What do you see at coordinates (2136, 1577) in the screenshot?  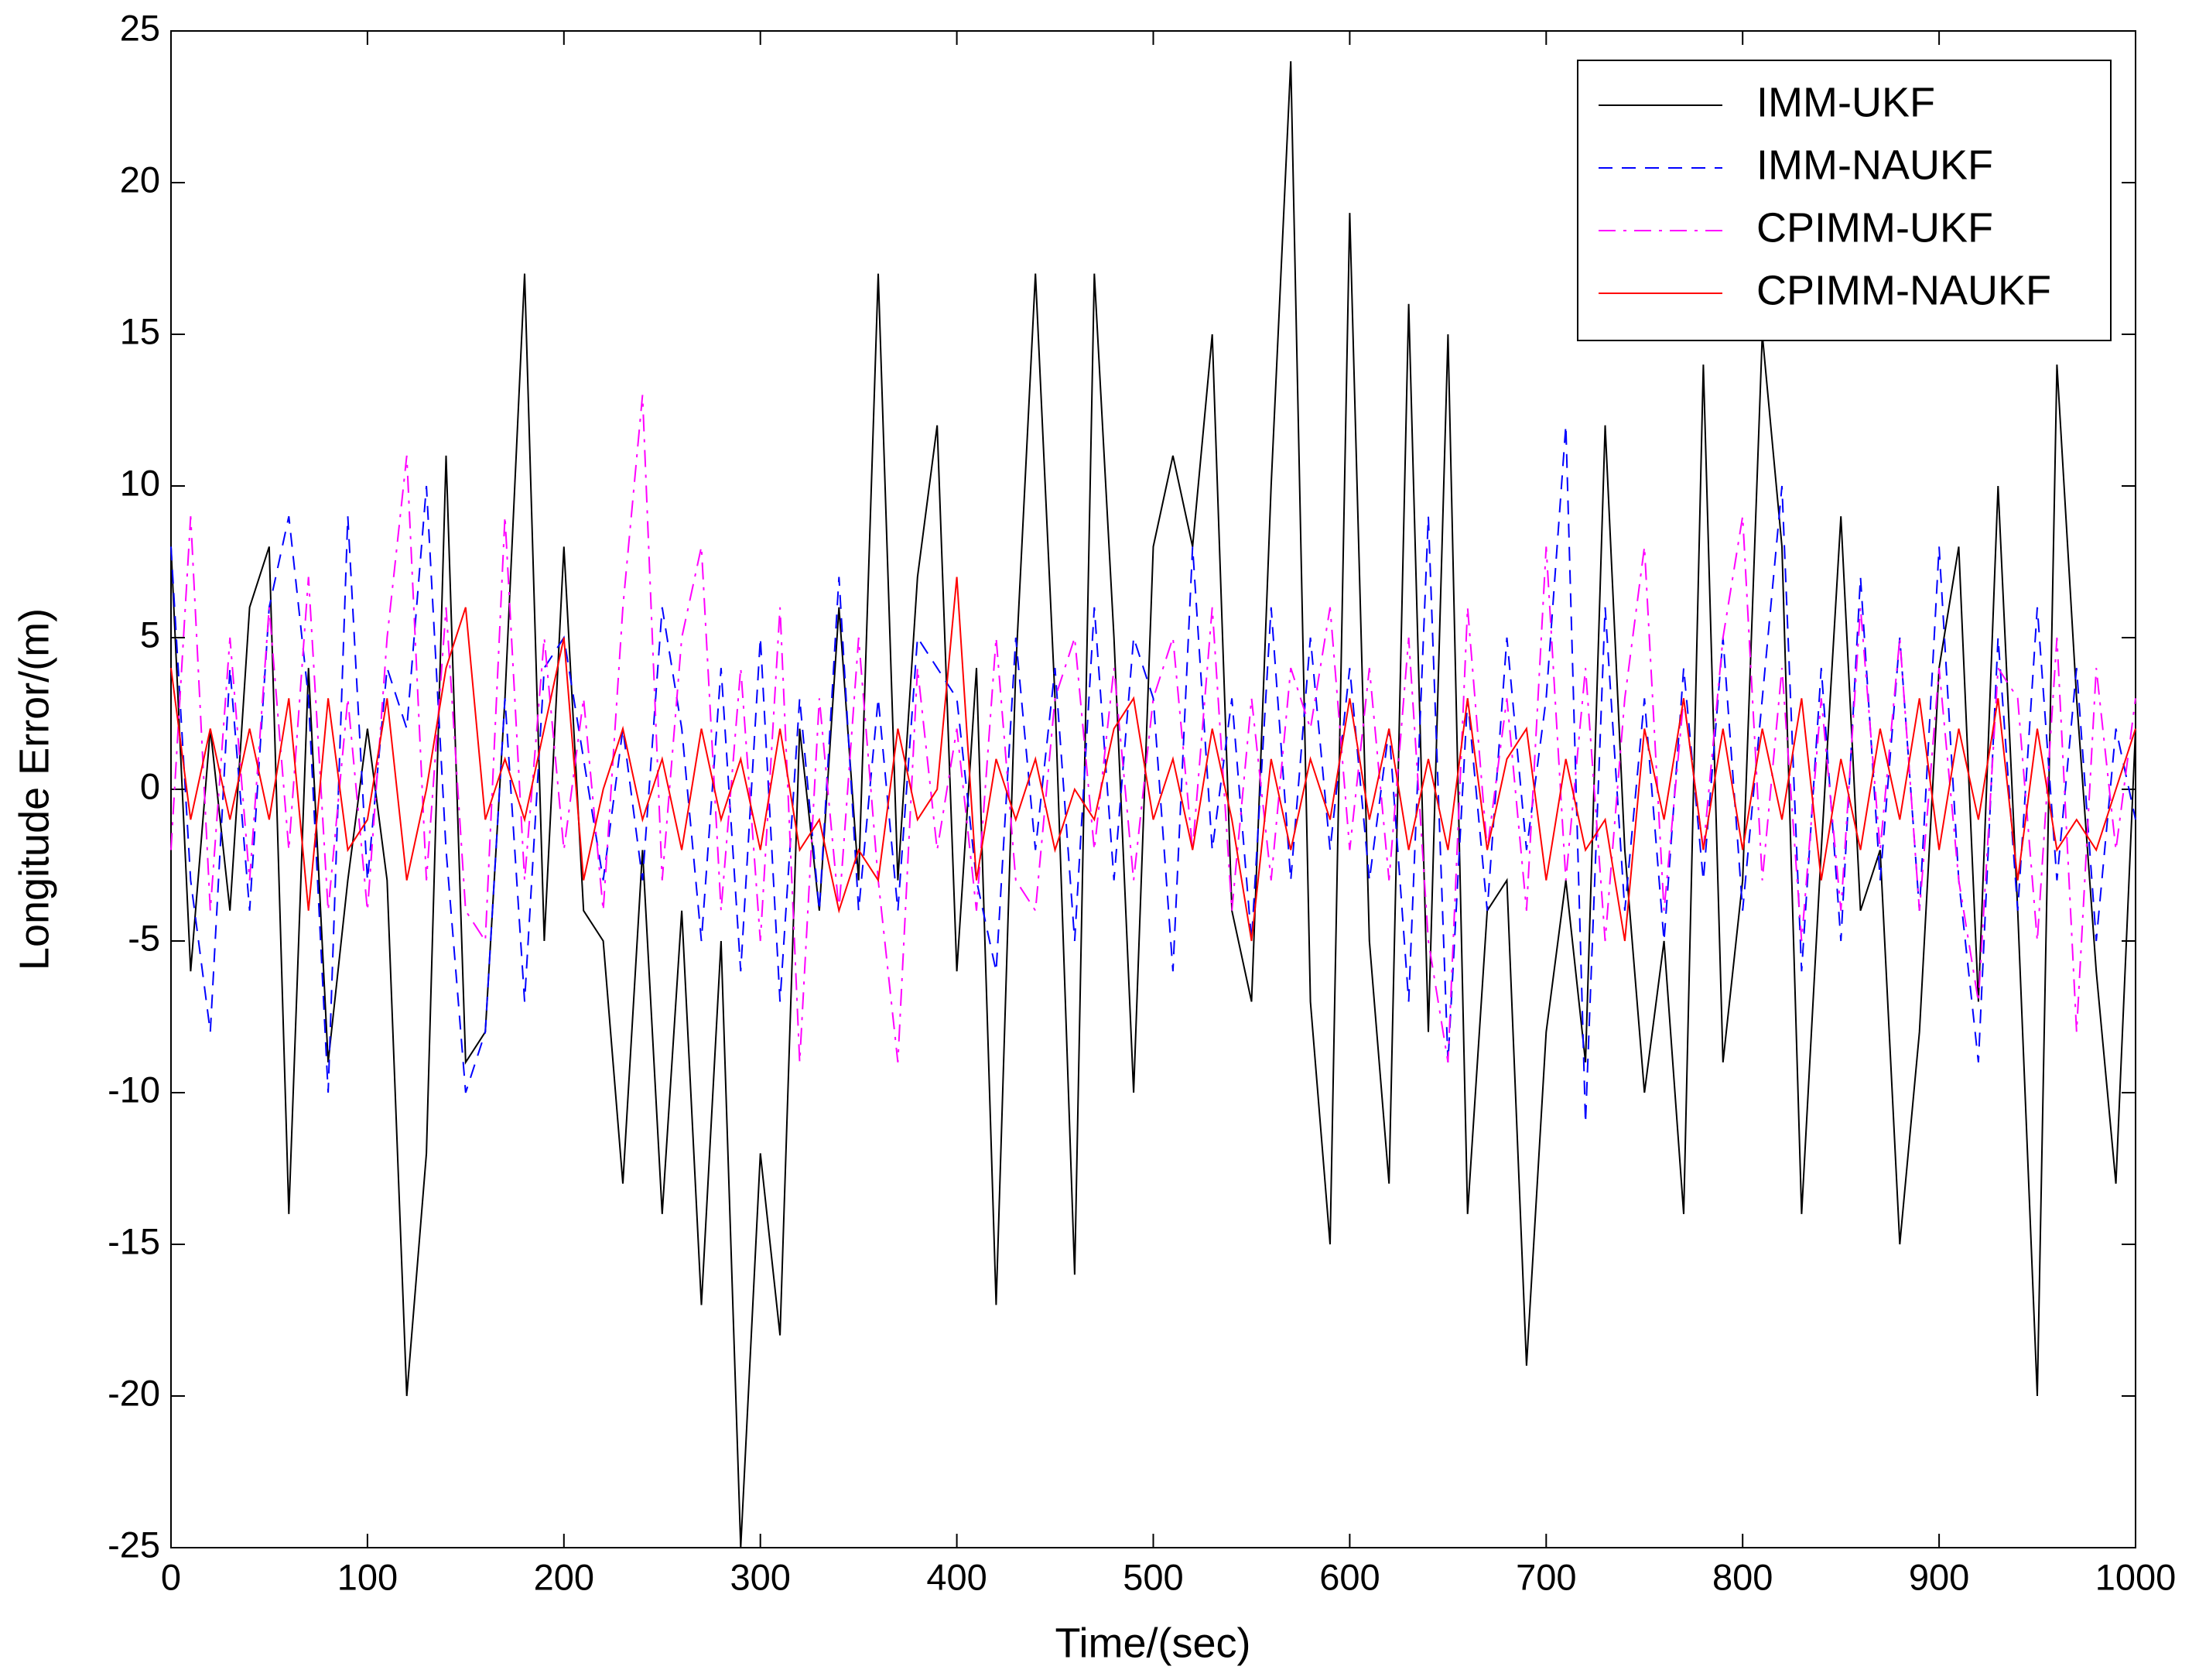 I see `x-tick-label: 1000` at bounding box center [2136, 1577].